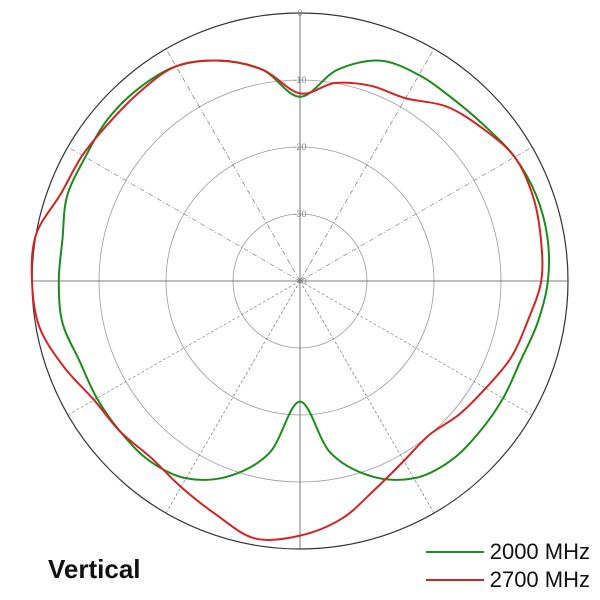  I want to click on tick-label: 0, so click(299, 13).